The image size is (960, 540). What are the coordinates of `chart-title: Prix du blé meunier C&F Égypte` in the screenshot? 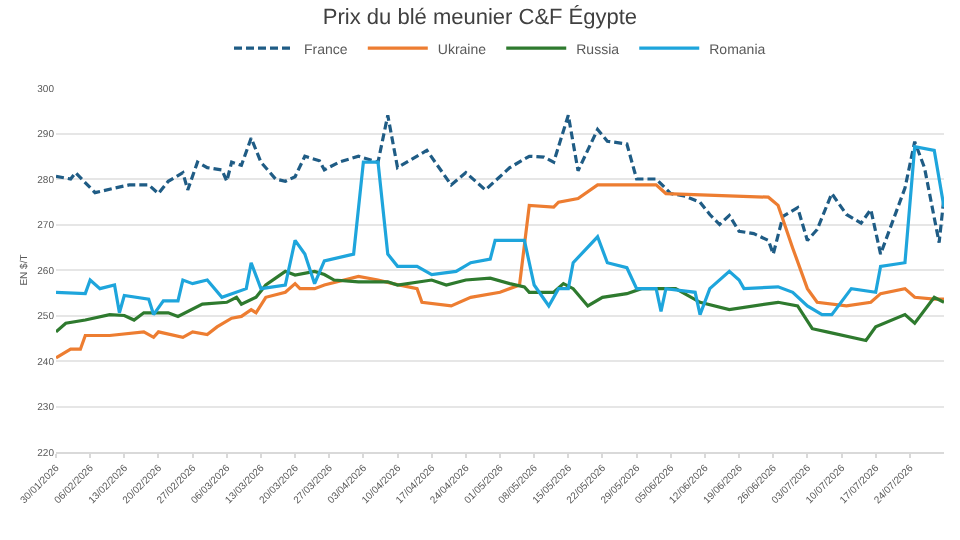 It's located at (480, 16).